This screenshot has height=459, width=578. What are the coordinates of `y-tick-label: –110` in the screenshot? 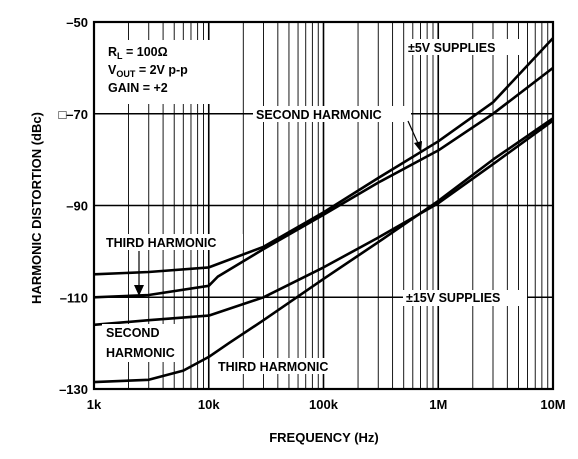 It's located at (74, 297).